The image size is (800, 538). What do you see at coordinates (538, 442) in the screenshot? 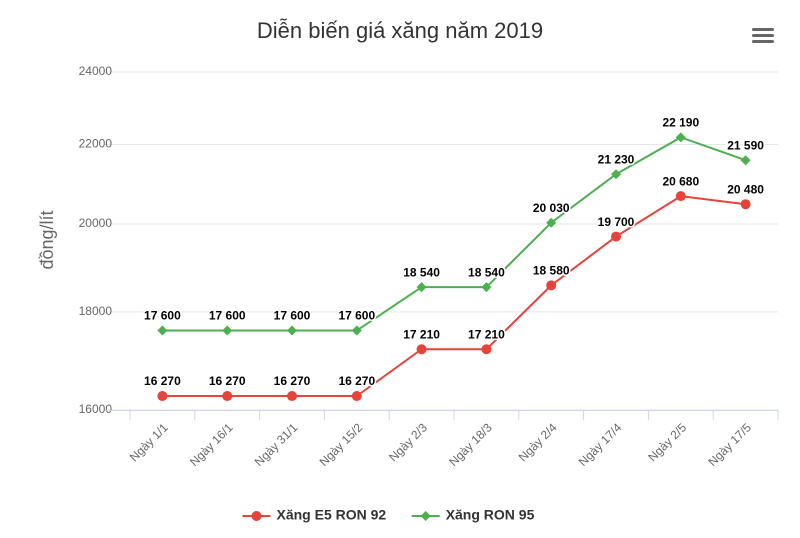
I see `x-tick-label: Ngày 2/4` at bounding box center [538, 442].